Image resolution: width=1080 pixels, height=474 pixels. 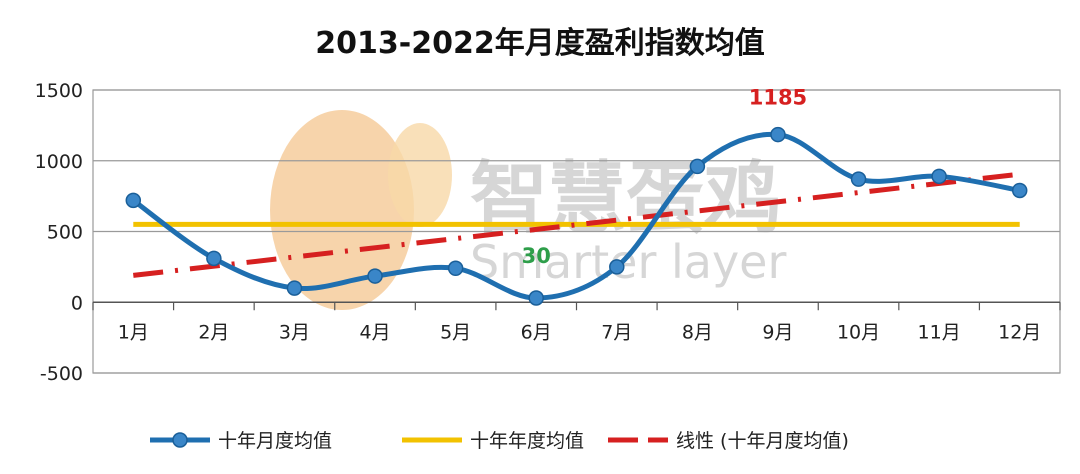 I want to click on legend-swatch-marker, so click(x=180, y=440).